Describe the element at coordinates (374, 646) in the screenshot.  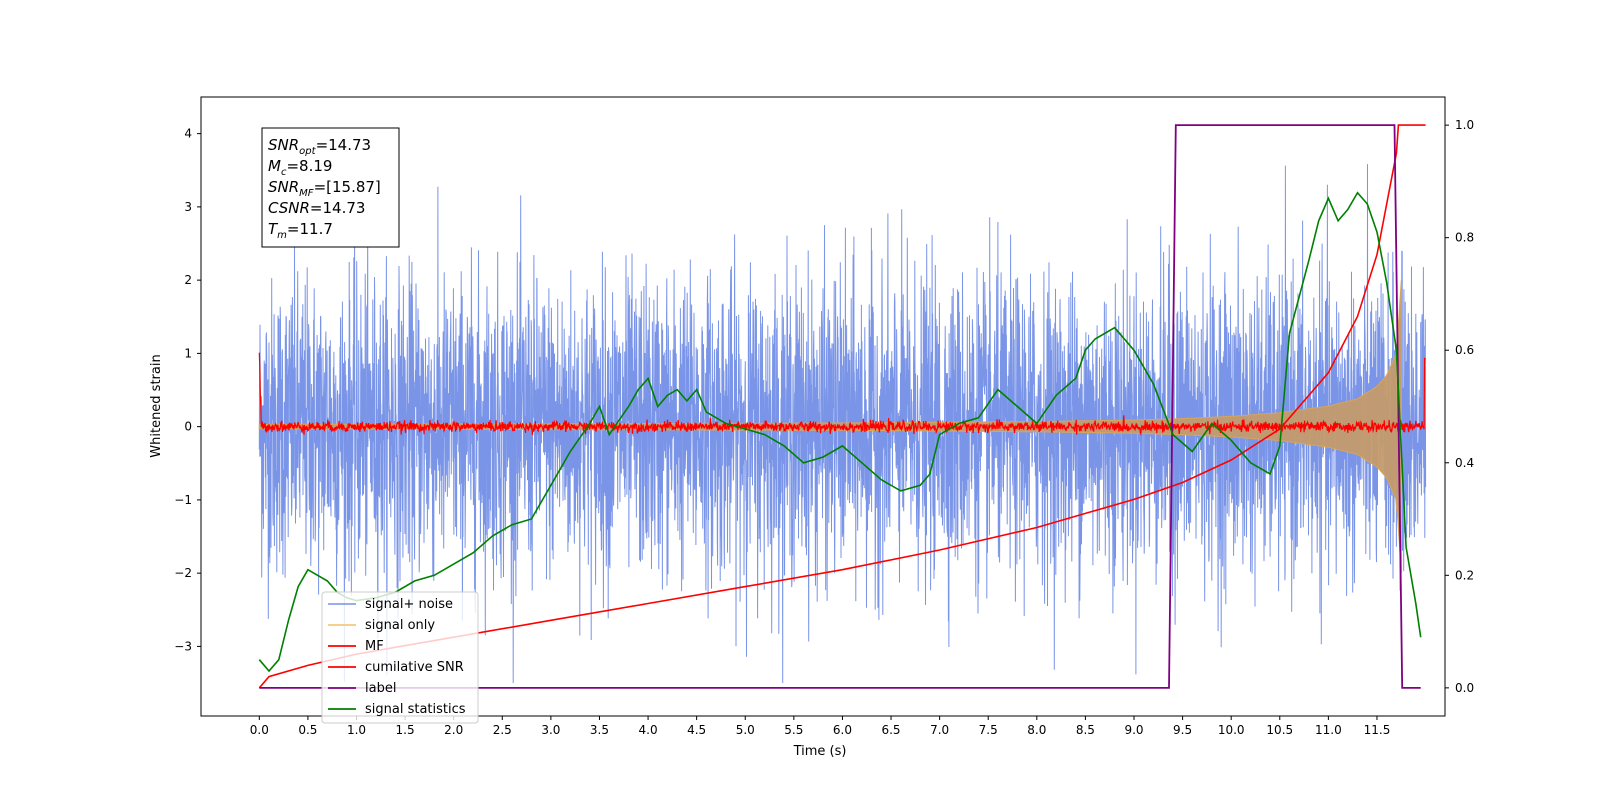
I see `legend-label: MF` at that location.